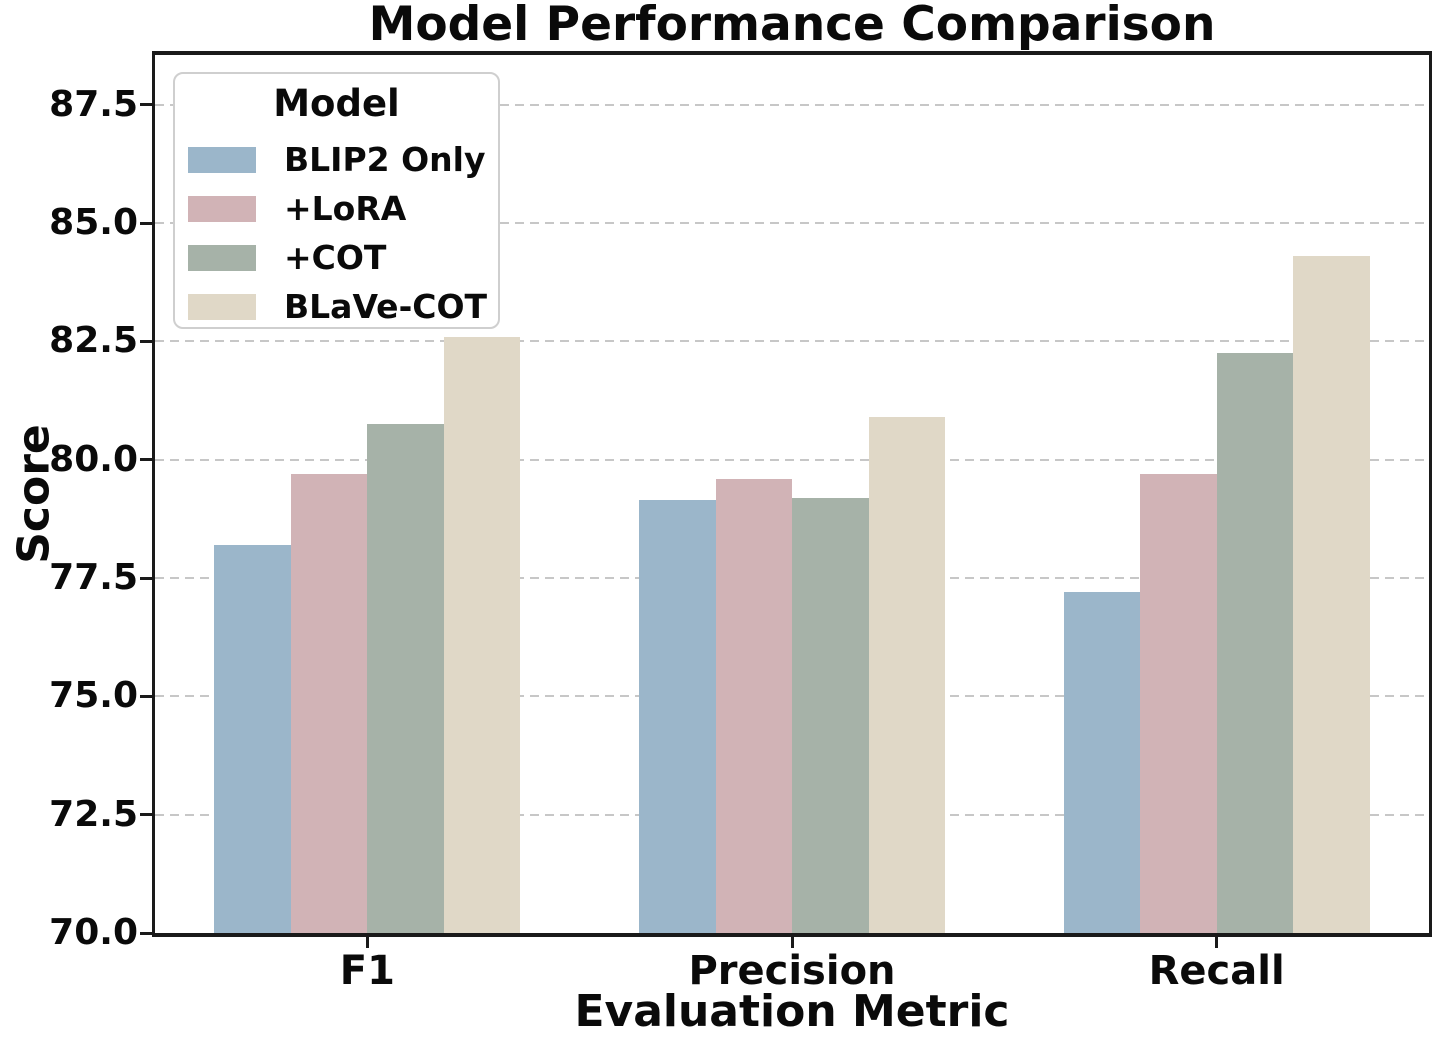 Image resolution: width=1446 pixels, height=1037 pixels. Describe the element at coordinates (93, 814) in the screenshot. I see `y-tick-label-72.5: 72.5` at that location.